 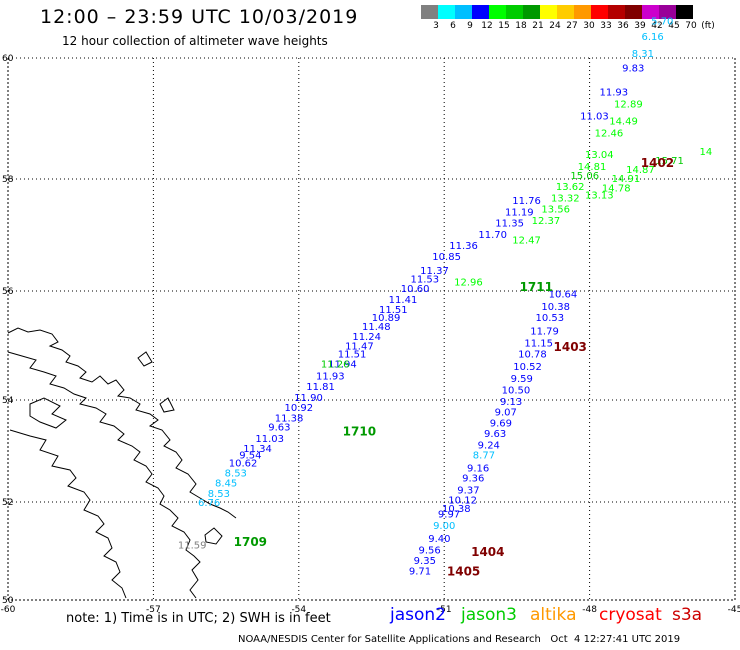 I want to click on x-tick-label: -51, so click(x=444, y=610).